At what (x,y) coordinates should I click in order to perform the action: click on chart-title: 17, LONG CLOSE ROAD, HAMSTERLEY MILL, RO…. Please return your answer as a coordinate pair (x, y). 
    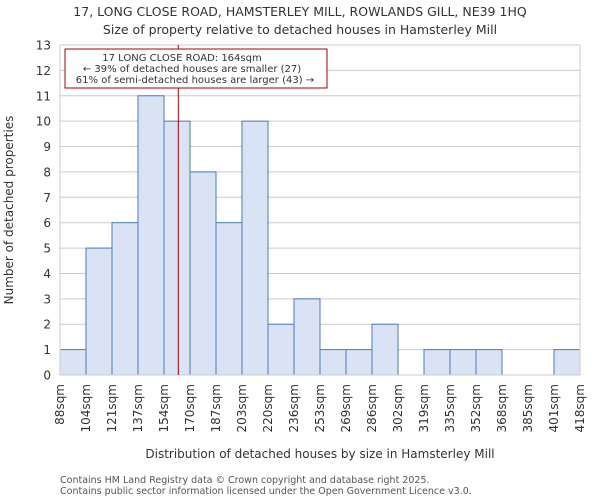
    Looking at the image, I should click on (300, 11).